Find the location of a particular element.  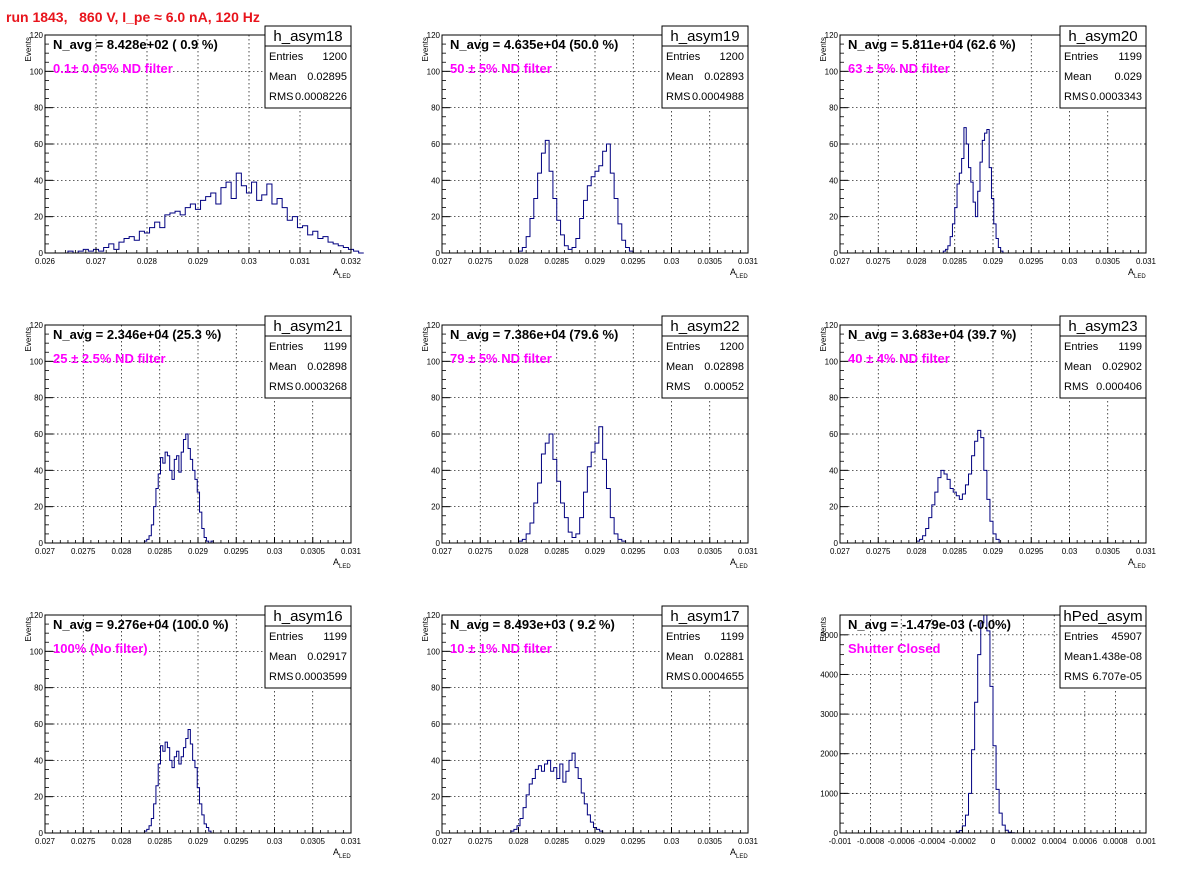

x-tick-label: -0.0008 is located at coordinates (871, 841).